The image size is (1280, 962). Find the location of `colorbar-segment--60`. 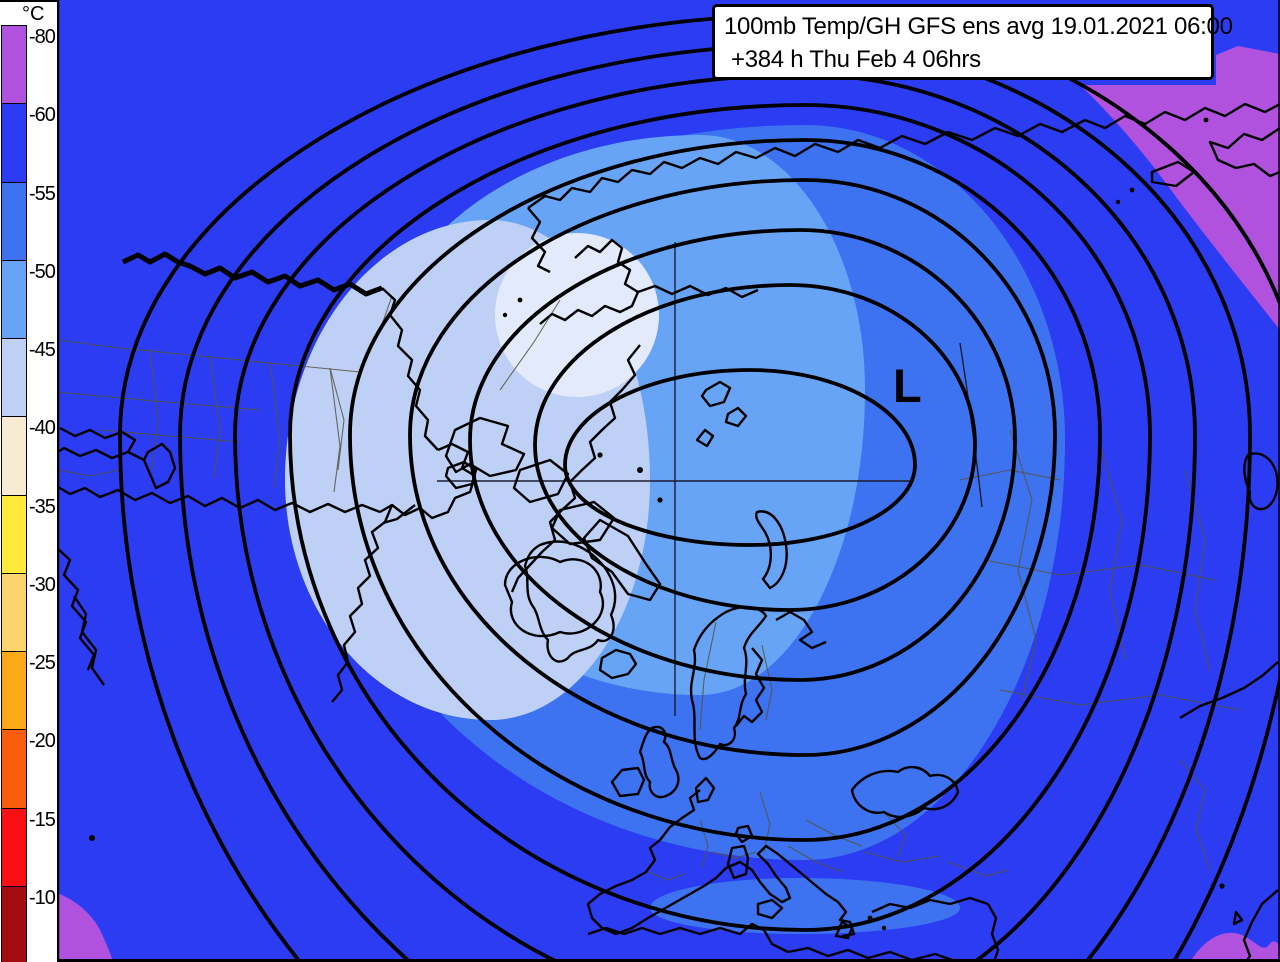

colorbar-segment--60 is located at coordinates (14, 143).